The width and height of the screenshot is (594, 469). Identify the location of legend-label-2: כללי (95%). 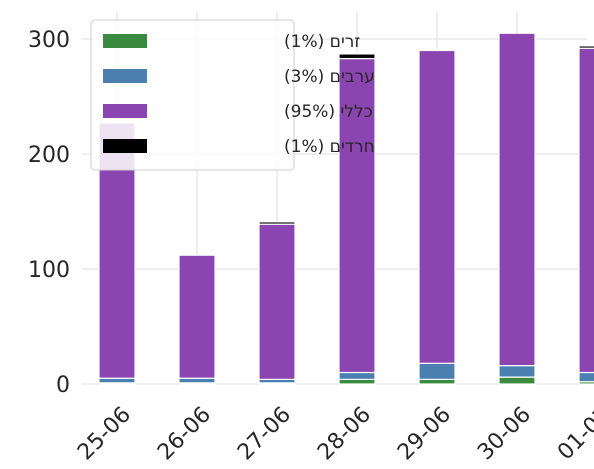
(328, 112).